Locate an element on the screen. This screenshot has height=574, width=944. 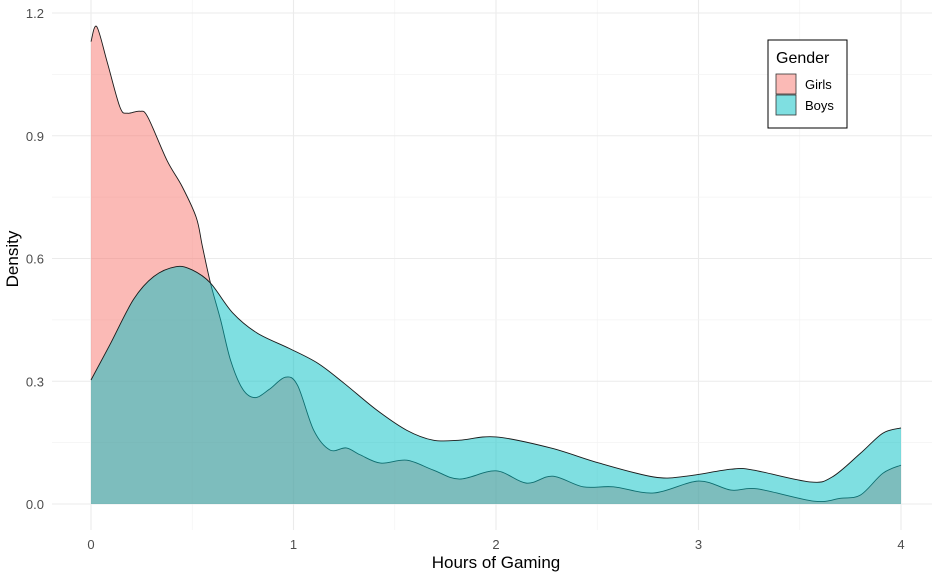
x-axis-title: Hours of Gaming is located at coordinates (496, 562).